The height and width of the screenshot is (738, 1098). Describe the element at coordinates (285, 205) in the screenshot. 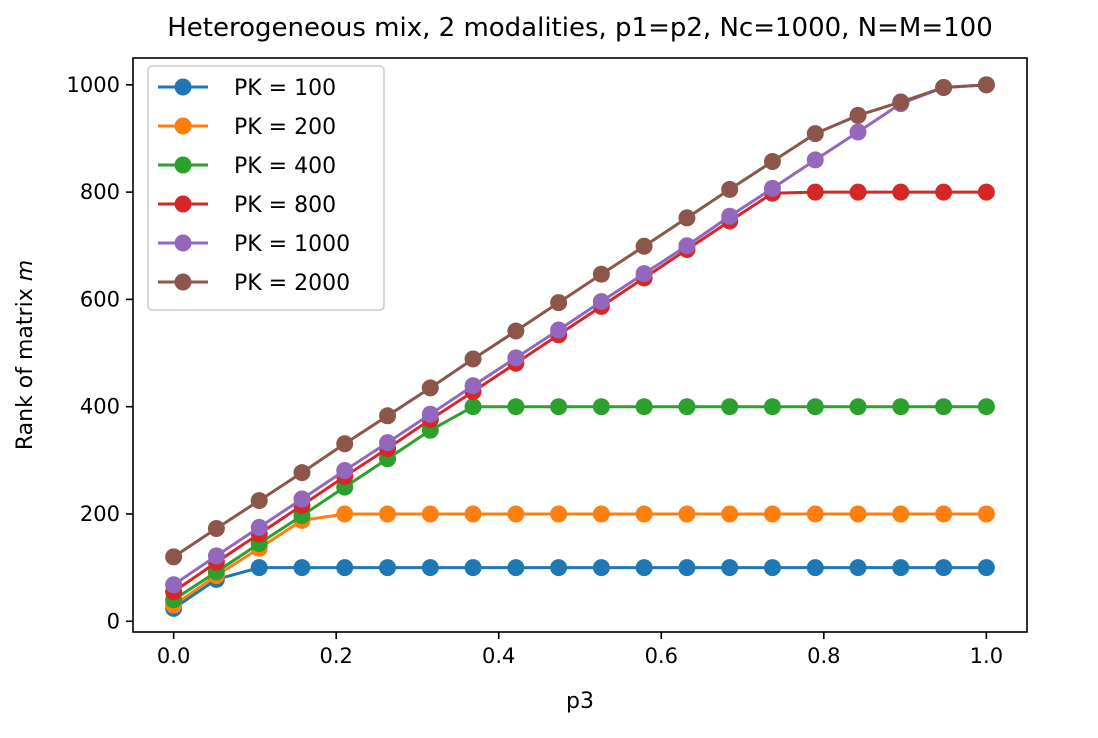

I see `legend-label: PK = 800` at that location.